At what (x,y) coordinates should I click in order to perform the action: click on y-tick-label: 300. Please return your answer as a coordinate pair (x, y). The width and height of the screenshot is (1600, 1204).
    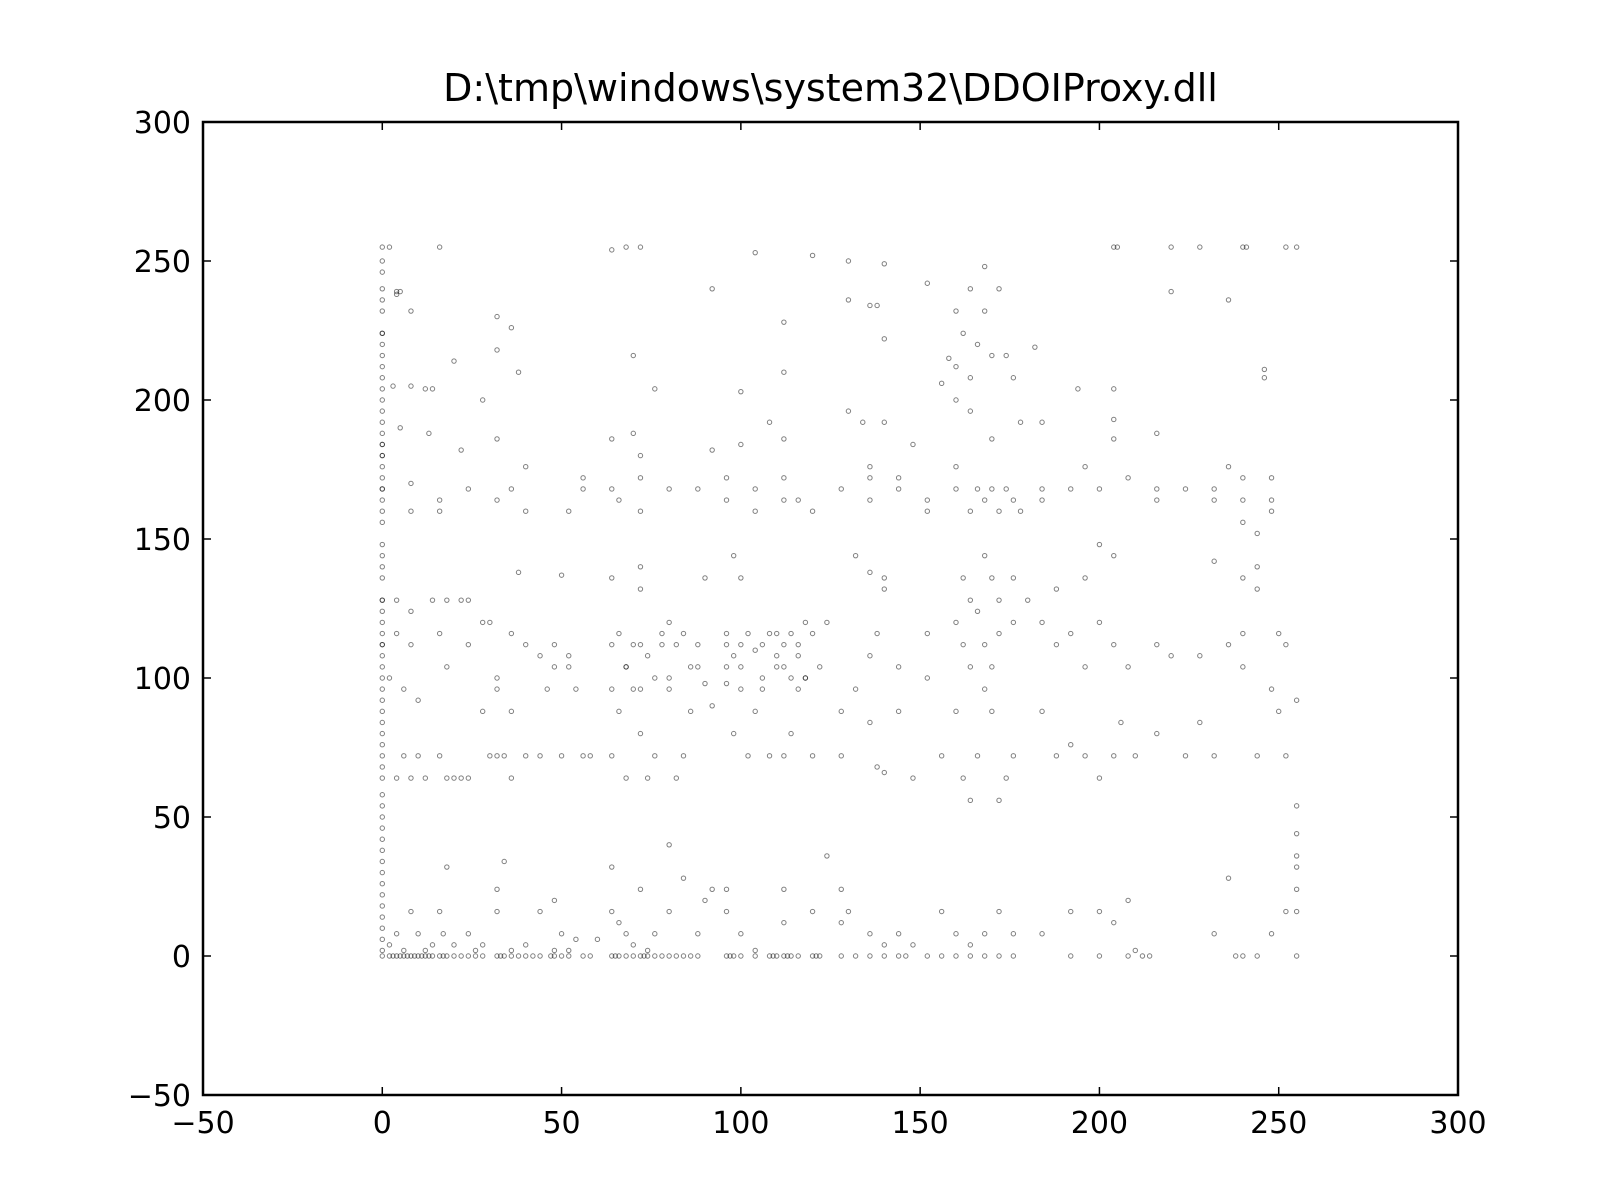
    Looking at the image, I should click on (162, 123).